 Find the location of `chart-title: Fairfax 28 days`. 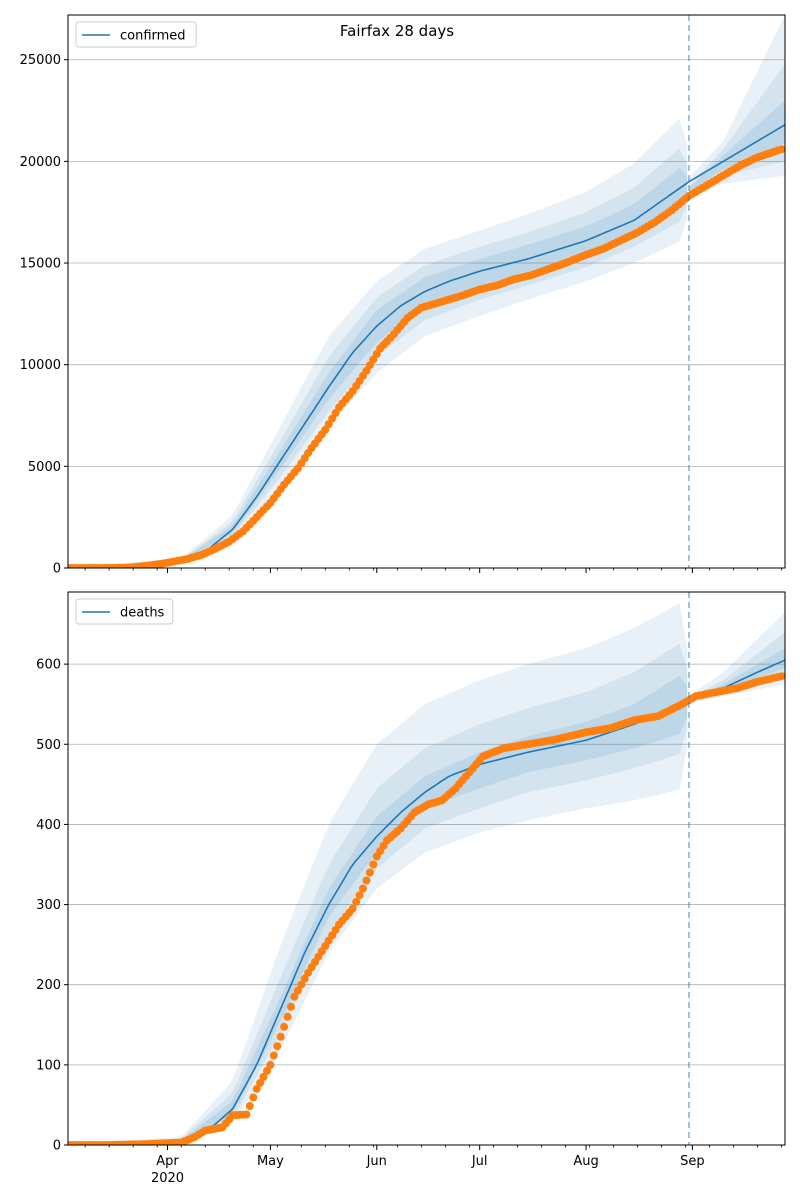

chart-title: Fairfax 28 days is located at coordinates (397, 31).